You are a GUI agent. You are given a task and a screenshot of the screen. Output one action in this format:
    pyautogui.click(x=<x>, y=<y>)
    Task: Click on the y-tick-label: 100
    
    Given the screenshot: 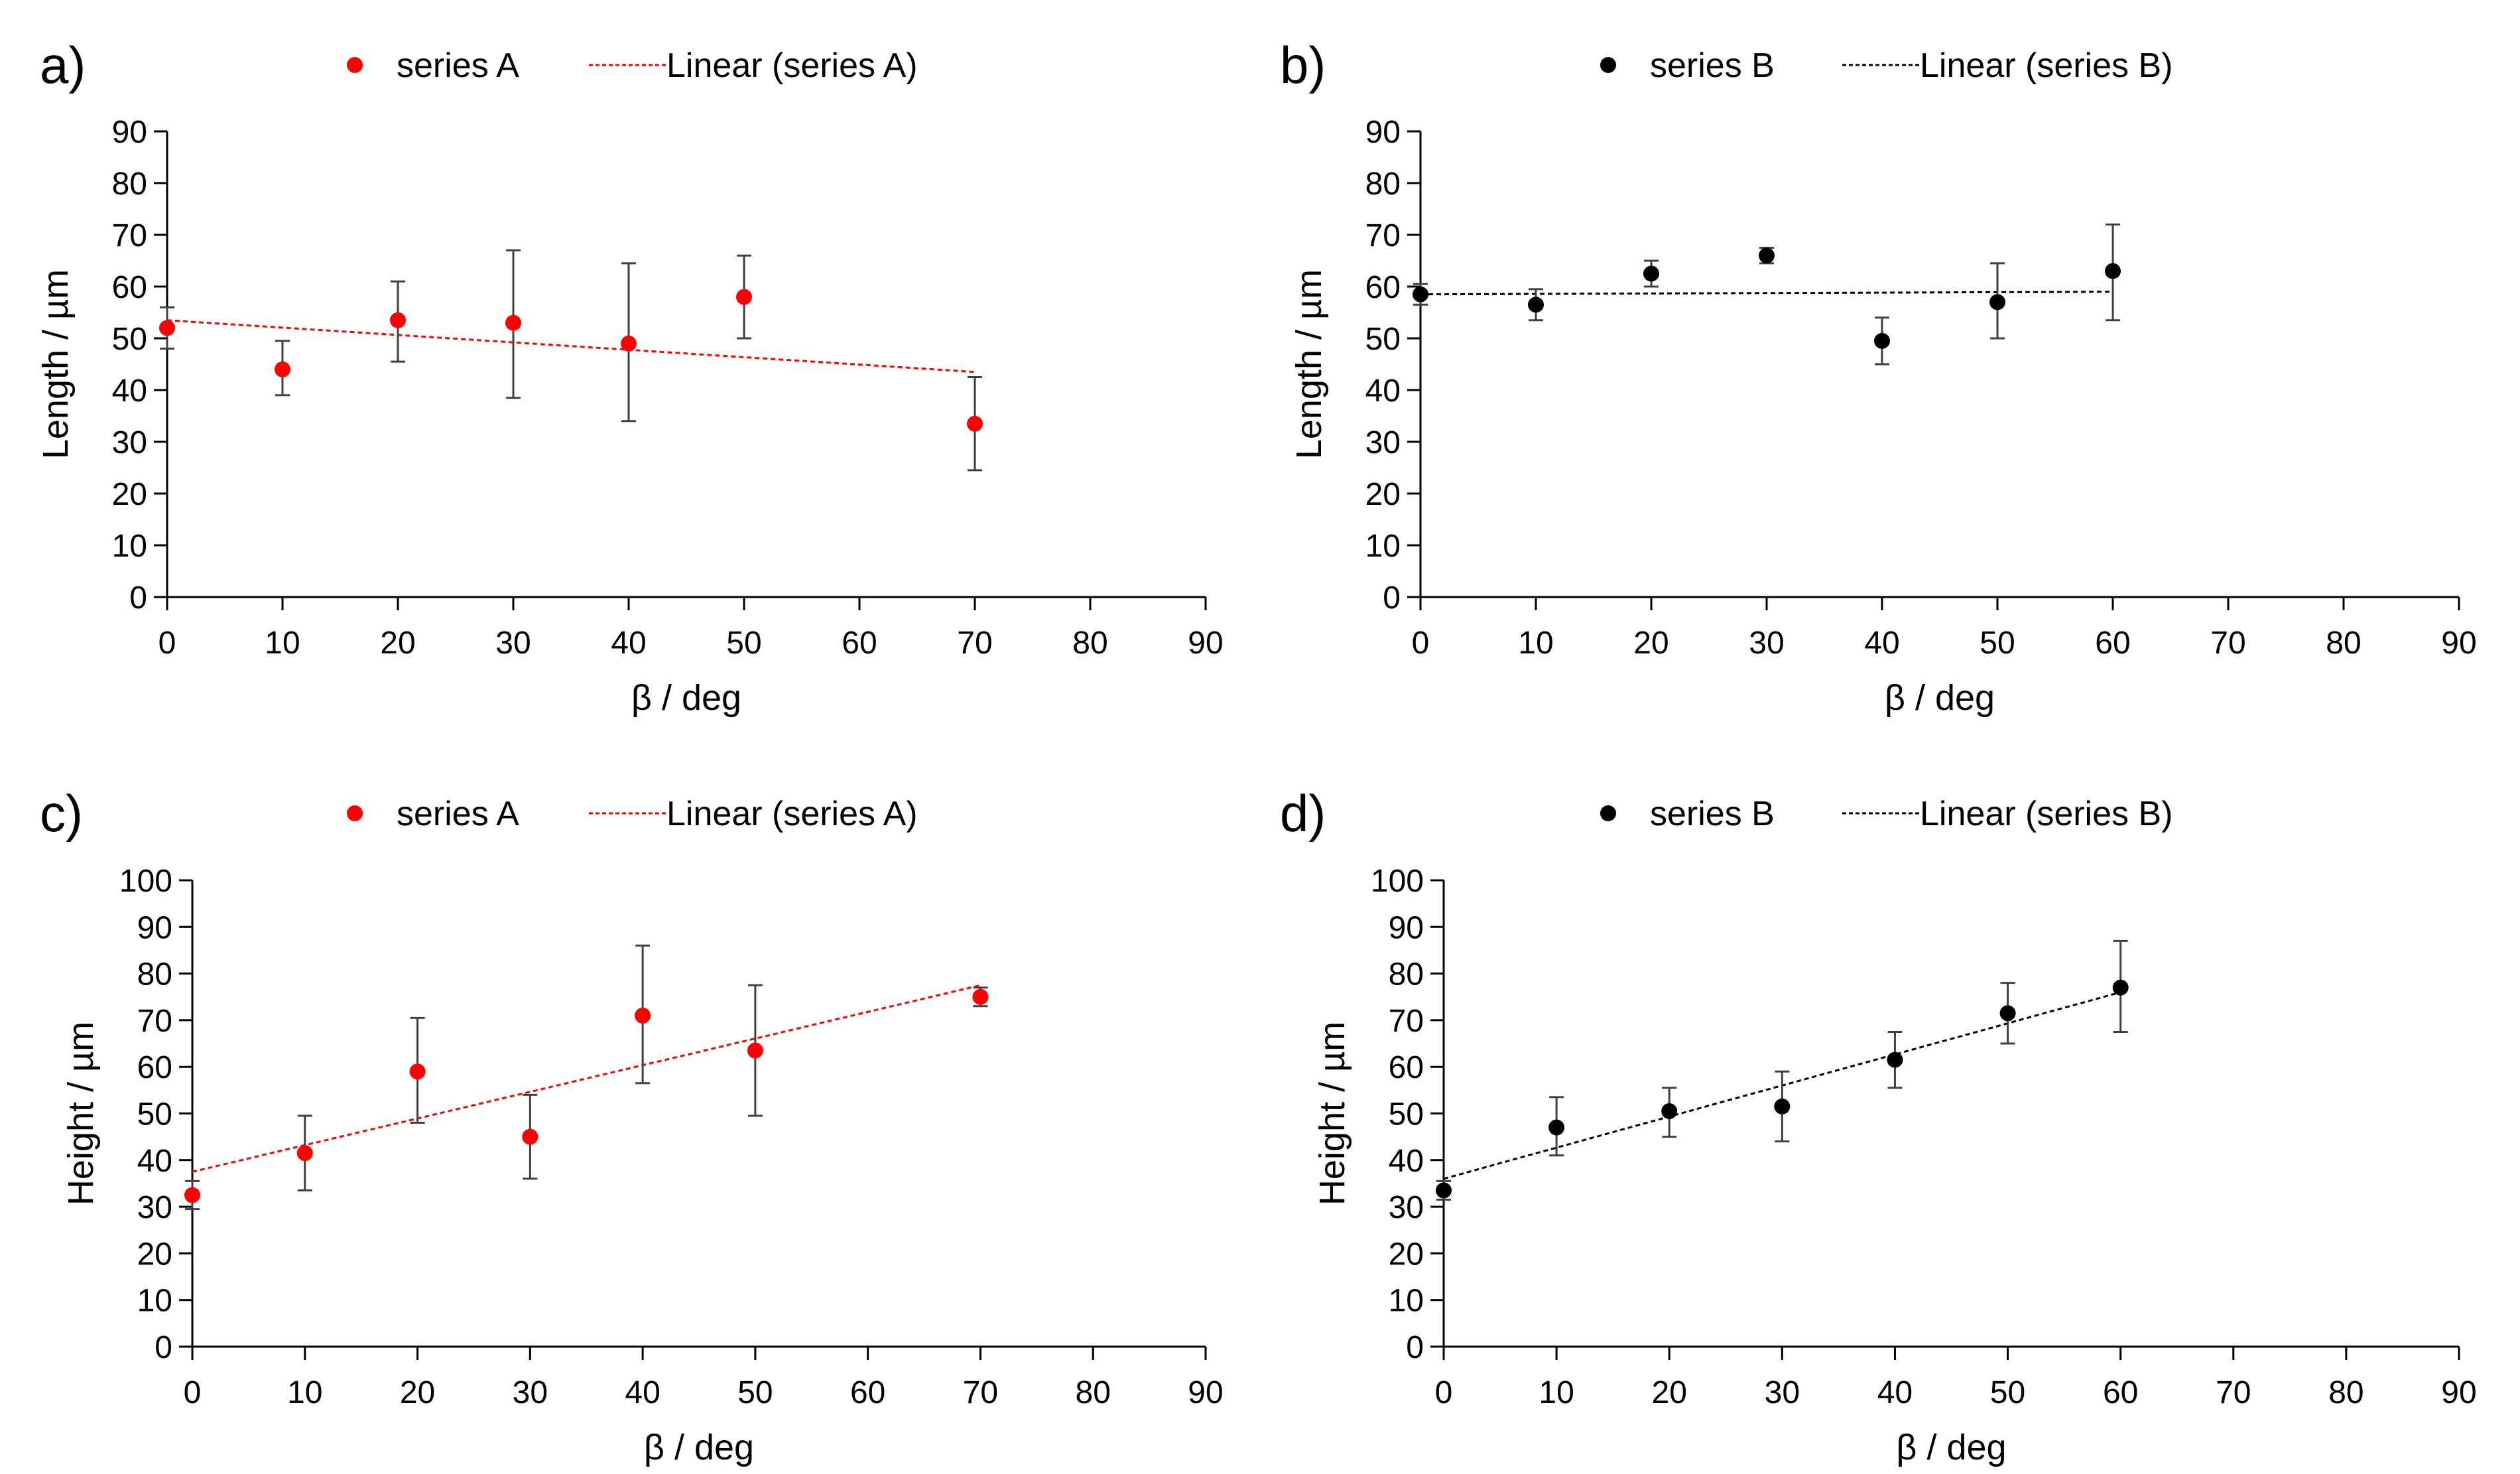 What is the action you would take?
    pyautogui.click(x=145, y=882)
    